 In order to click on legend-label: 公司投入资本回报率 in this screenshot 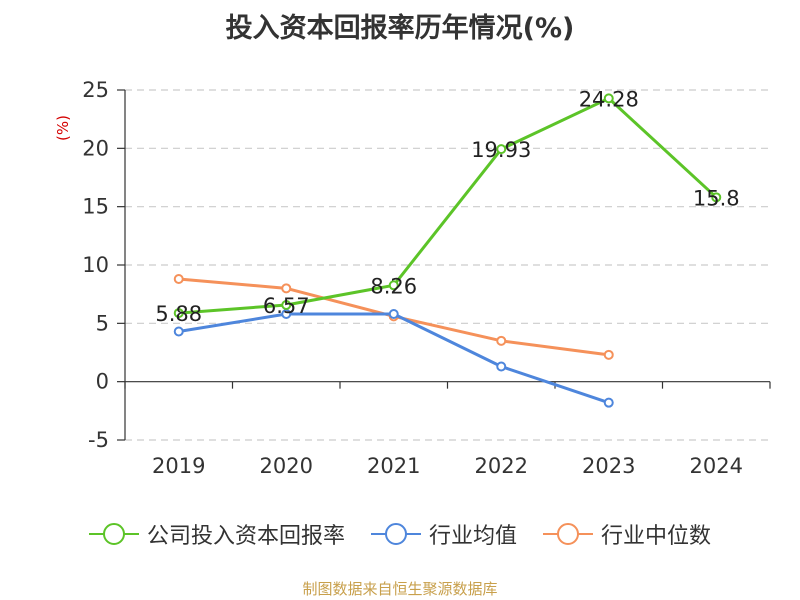, I will do `click(245, 536)`.